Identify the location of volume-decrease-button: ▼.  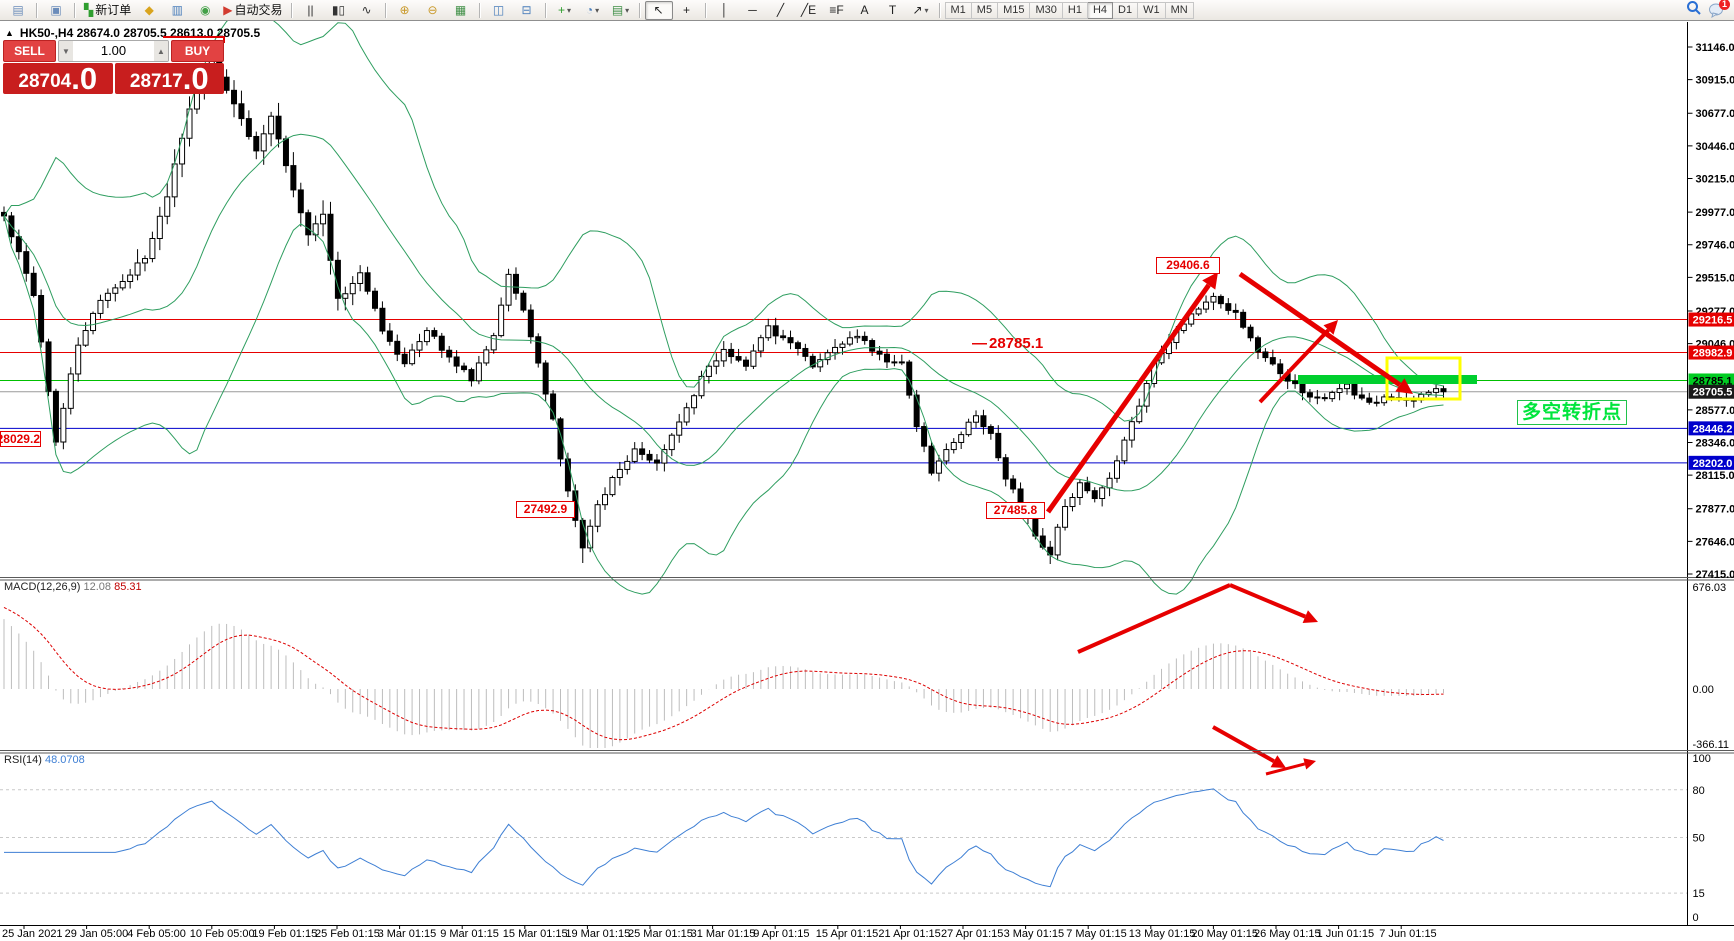
(66, 51).